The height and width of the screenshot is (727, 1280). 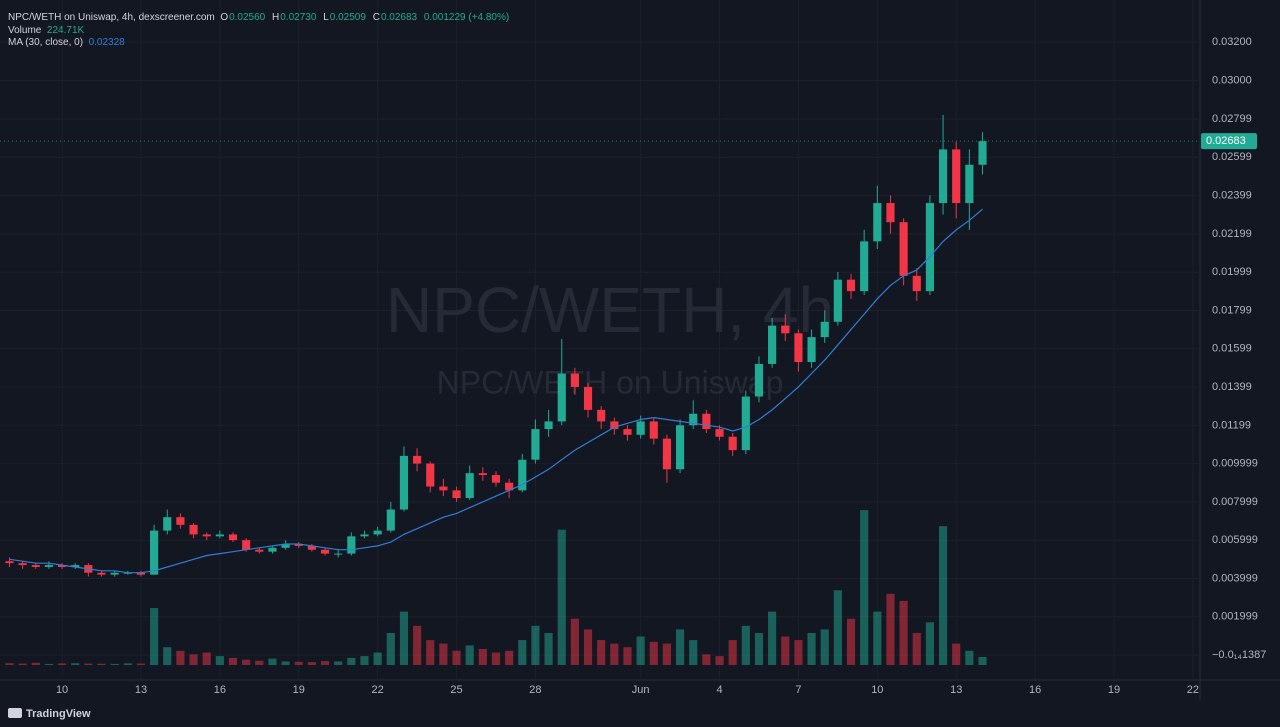 What do you see at coordinates (25, 30) in the screenshot?
I see `volume-name: Volume` at bounding box center [25, 30].